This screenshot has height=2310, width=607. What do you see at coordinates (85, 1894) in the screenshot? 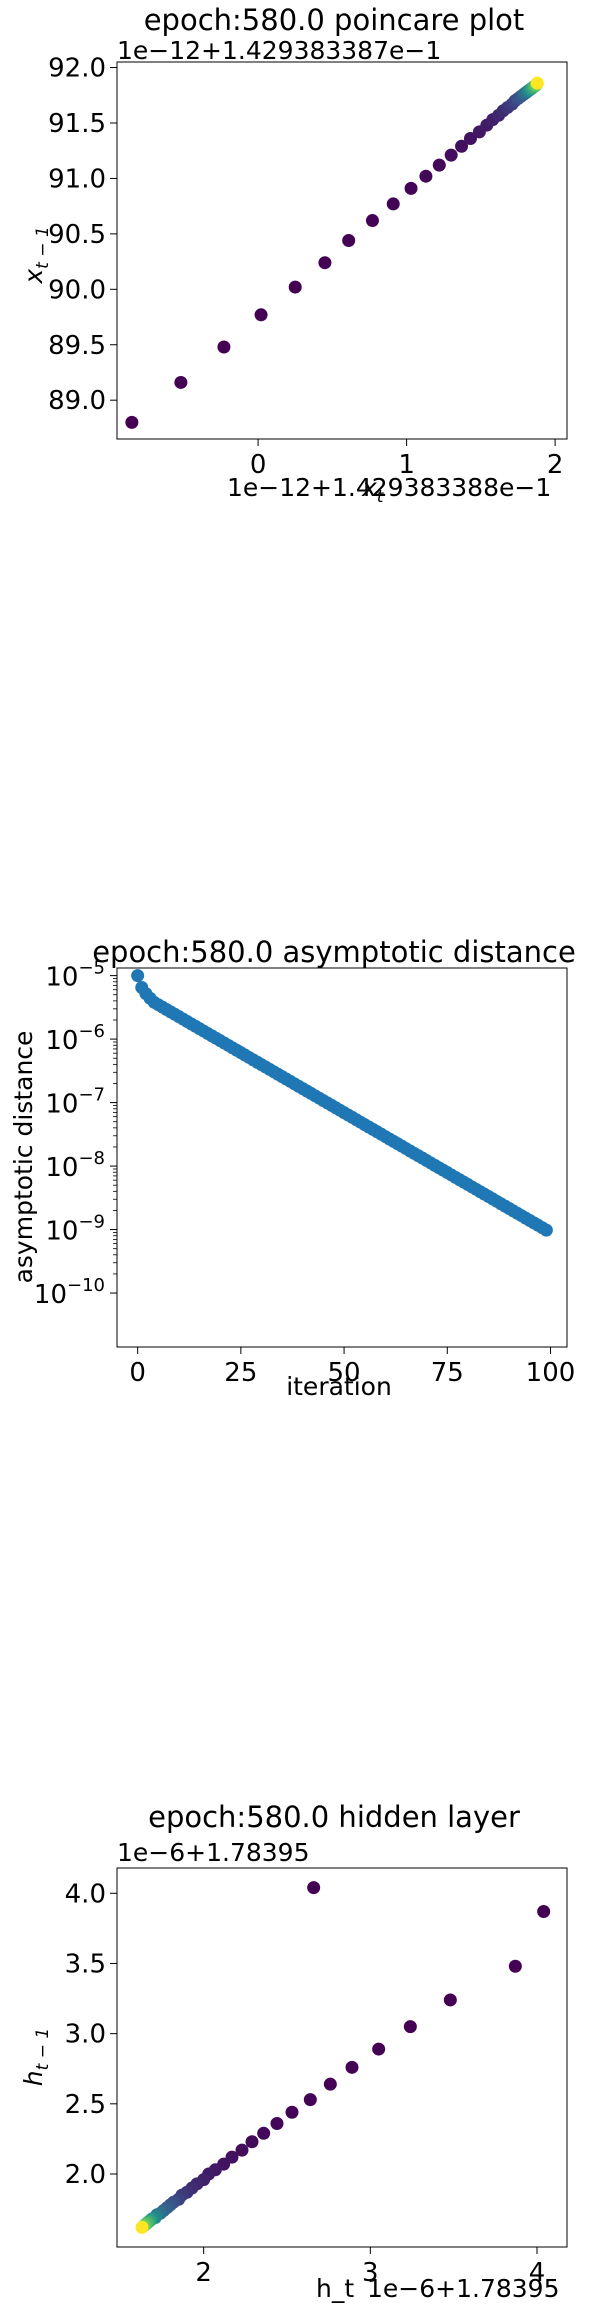
I see `hidden-y-tick-label: 4.0` at bounding box center [85, 1894].